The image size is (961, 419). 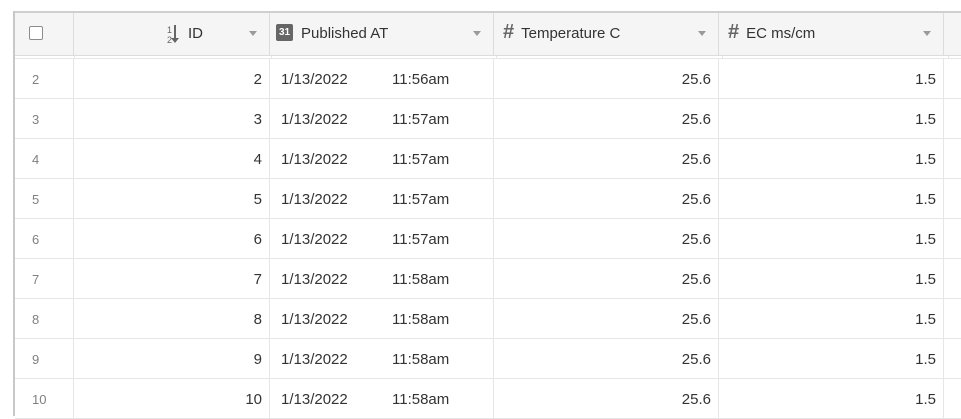 What do you see at coordinates (172, 279) in the screenshot?
I see `cell-id: 7` at bounding box center [172, 279].